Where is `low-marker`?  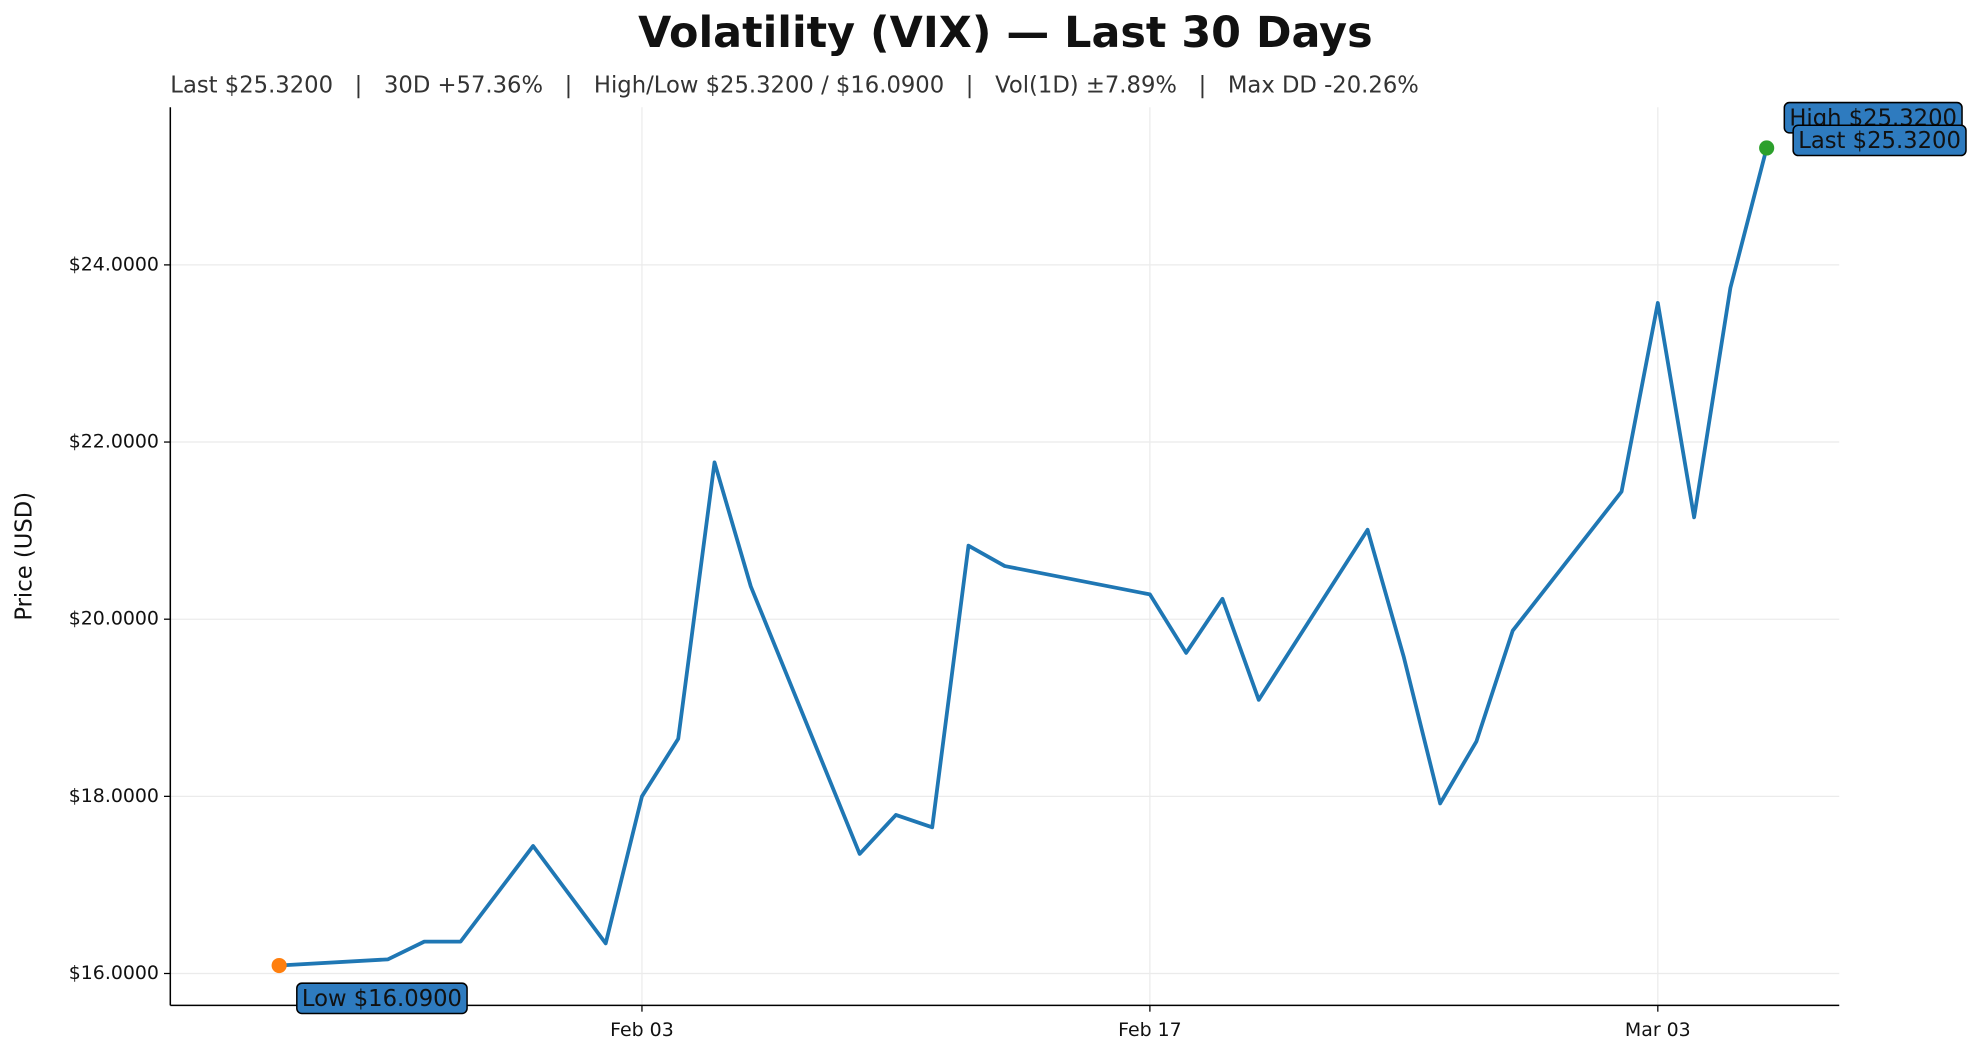
low-marker is located at coordinates (279, 965).